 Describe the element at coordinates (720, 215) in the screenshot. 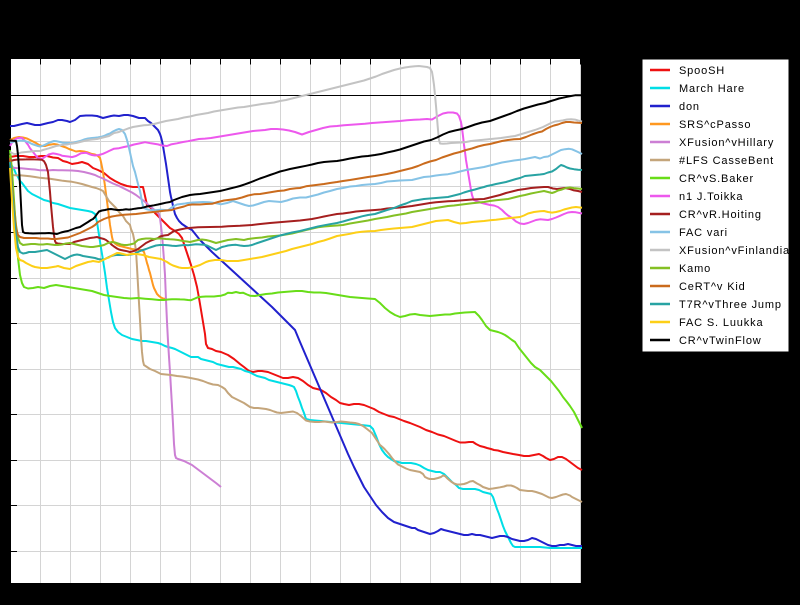

I see `svg-text: CR^vR.Hoiting` at that location.